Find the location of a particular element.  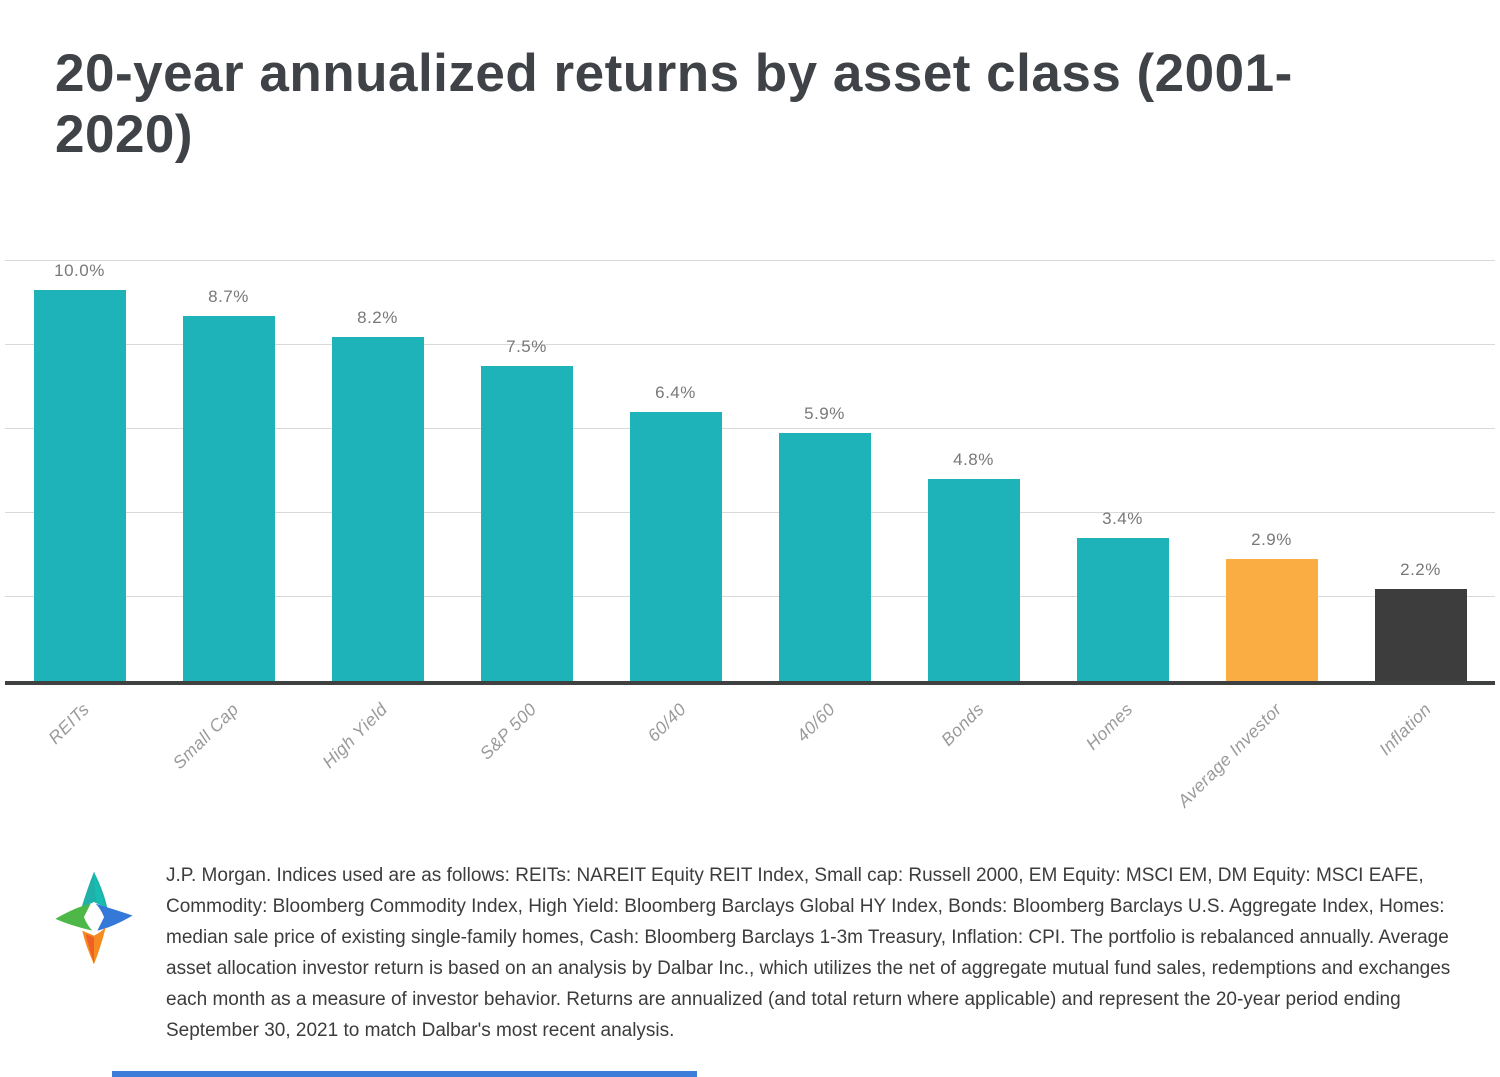

gridline-8pct is located at coordinates (750, 344).